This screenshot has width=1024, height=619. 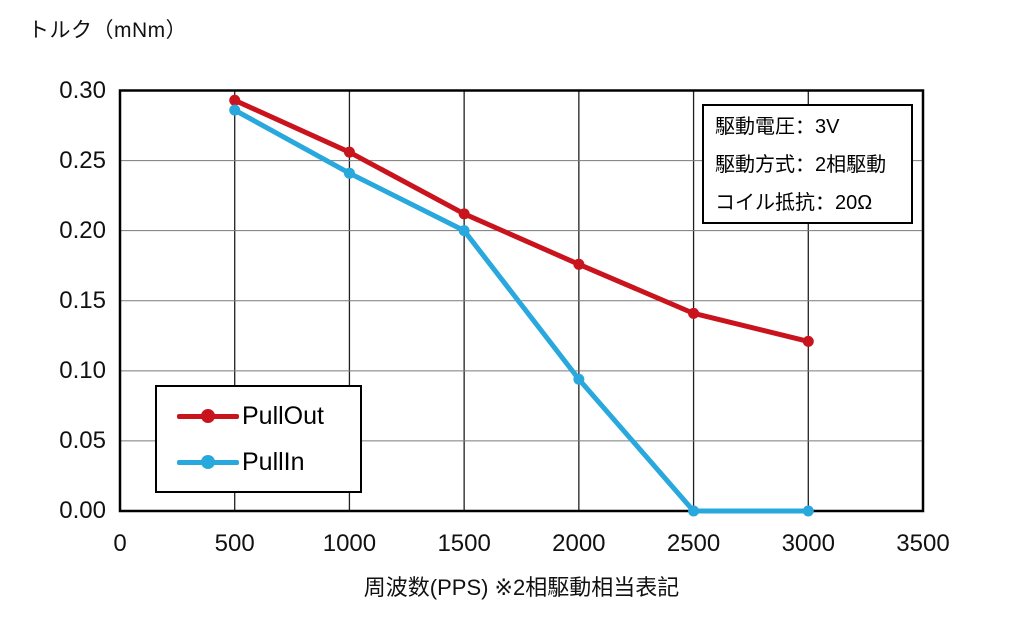 I want to click on spec-drive-method: 駆動方式：2相駆動, so click(x=801, y=165).